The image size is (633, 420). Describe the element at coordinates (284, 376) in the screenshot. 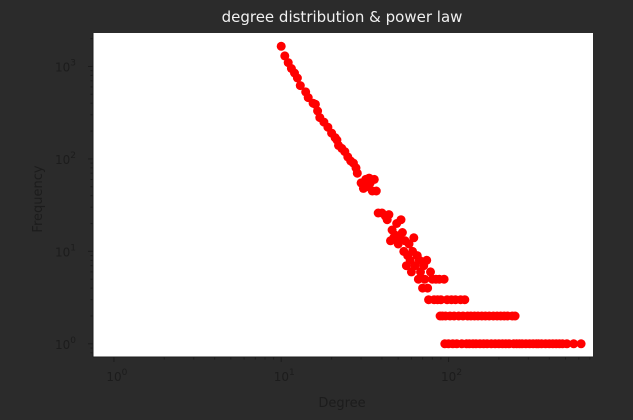

I see `x-tick-label: 10¹` at that location.